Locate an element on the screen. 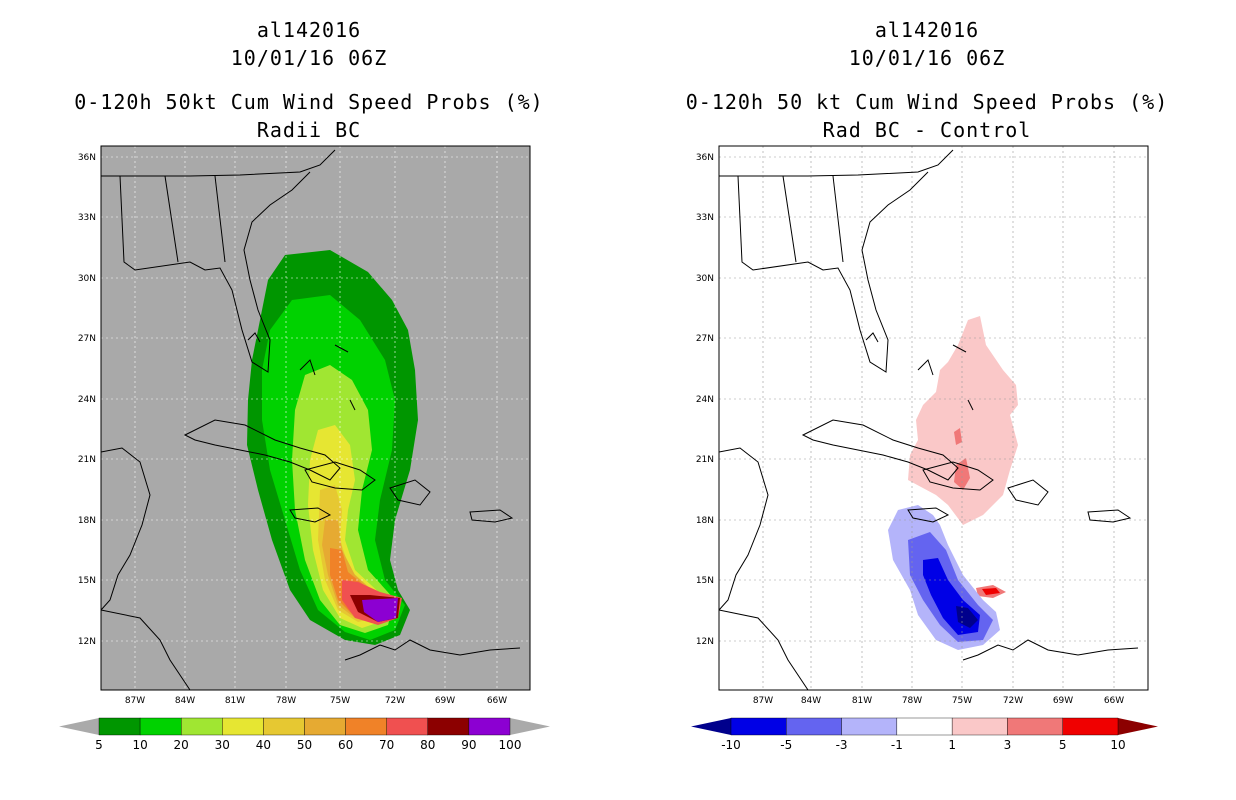 This screenshot has width=1236, height=800. right-lat-labels: 36N 33N 30N 27N 24N 21N 18N 15N 12N is located at coordinates (705, 400).